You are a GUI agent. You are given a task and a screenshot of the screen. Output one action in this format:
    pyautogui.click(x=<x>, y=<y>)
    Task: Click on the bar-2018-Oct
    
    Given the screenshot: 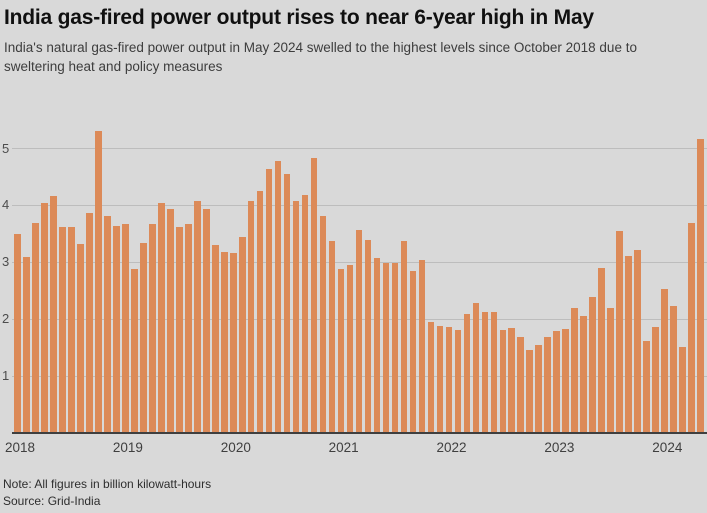 What is the action you would take?
    pyautogui.click(x=98, y=282)
    